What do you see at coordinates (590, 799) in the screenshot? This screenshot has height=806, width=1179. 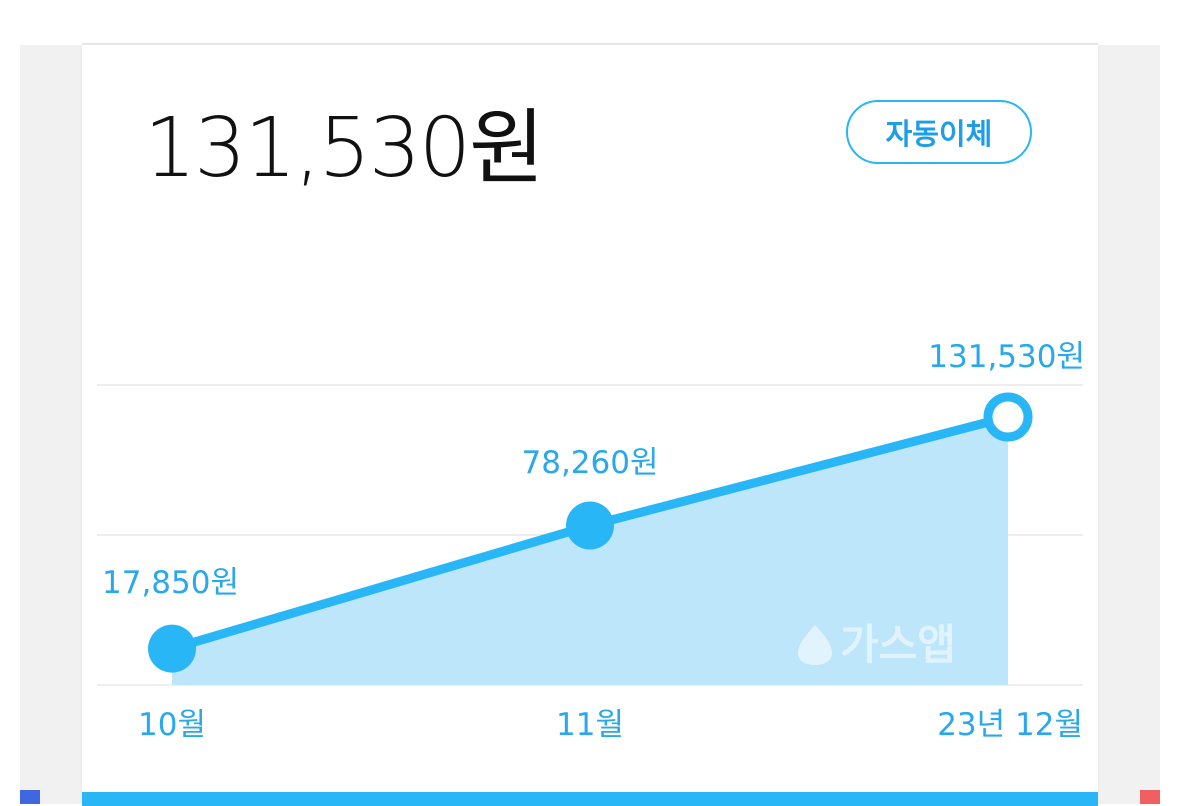 I see `bottom-accent-bar` at bounding box center [590, 799].